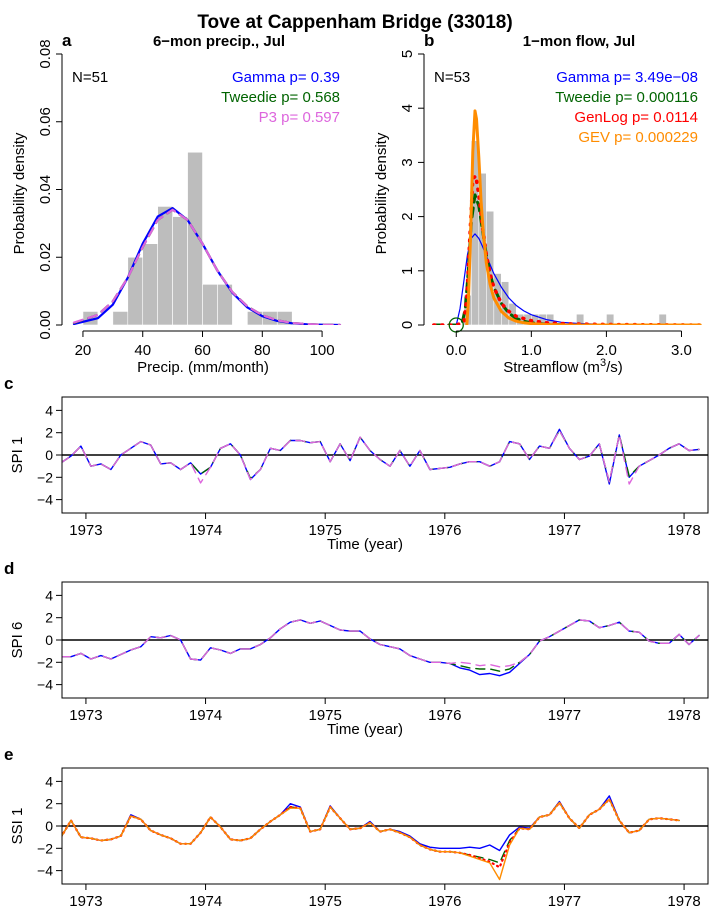 This screenshot has height=906, width=710. I want to click on sample-size-label: N=53, so click(452, 77).